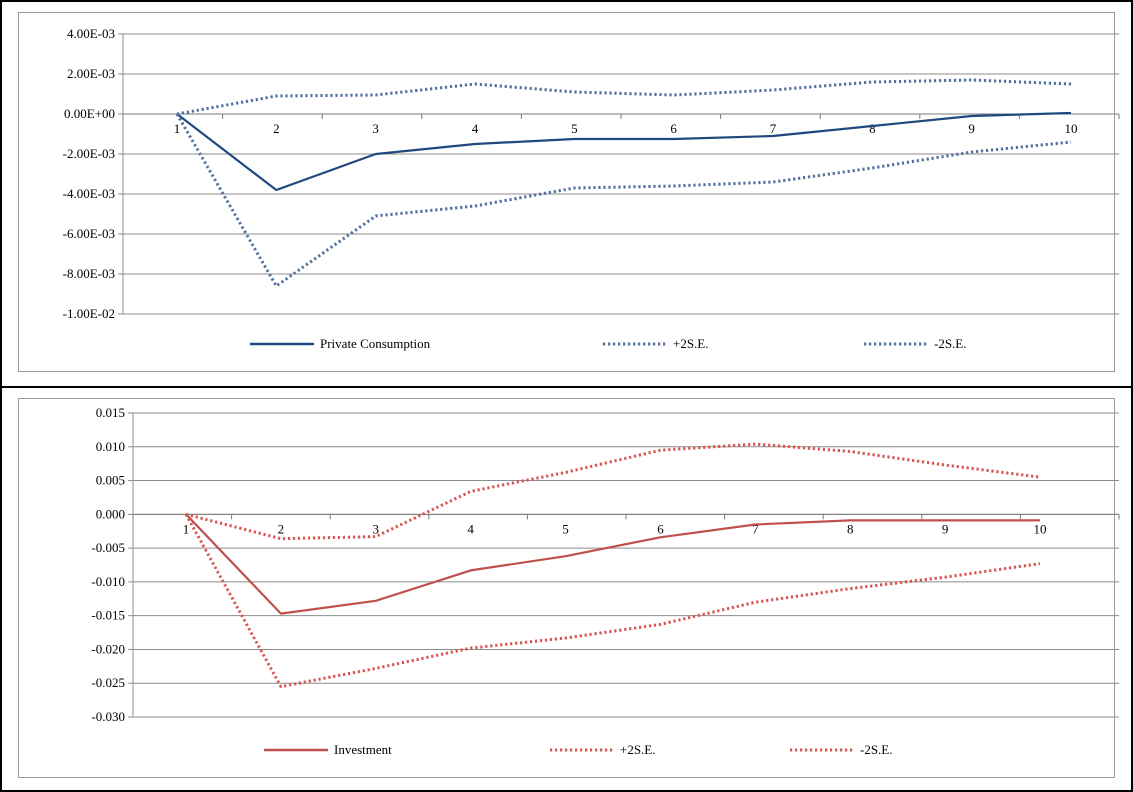  I want to click on y-tick-label: 0.005, so click(110, 480).